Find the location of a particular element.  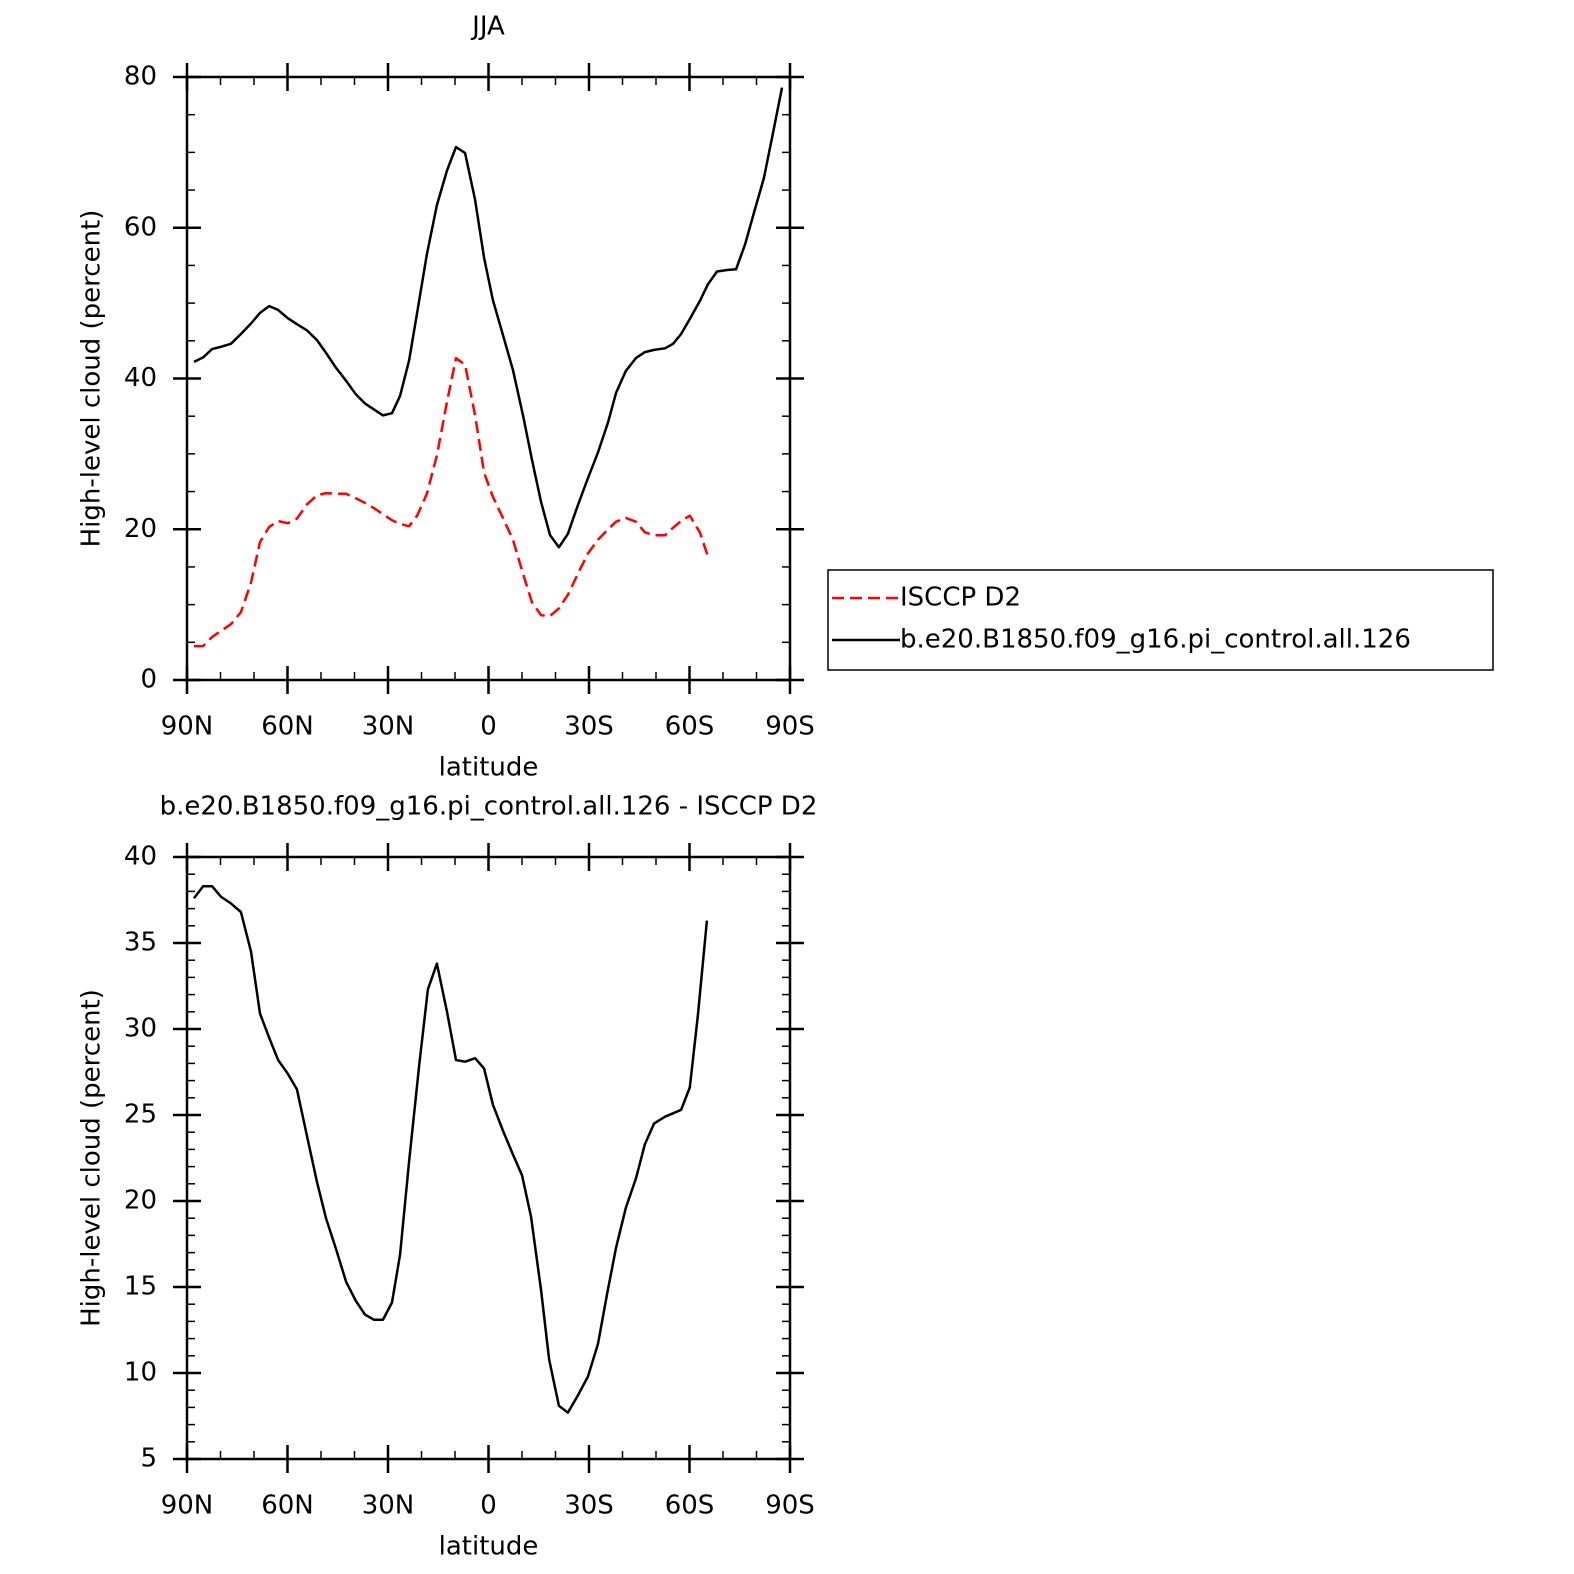

y-tick-label: 15 is located at coordinates (140, 1287).